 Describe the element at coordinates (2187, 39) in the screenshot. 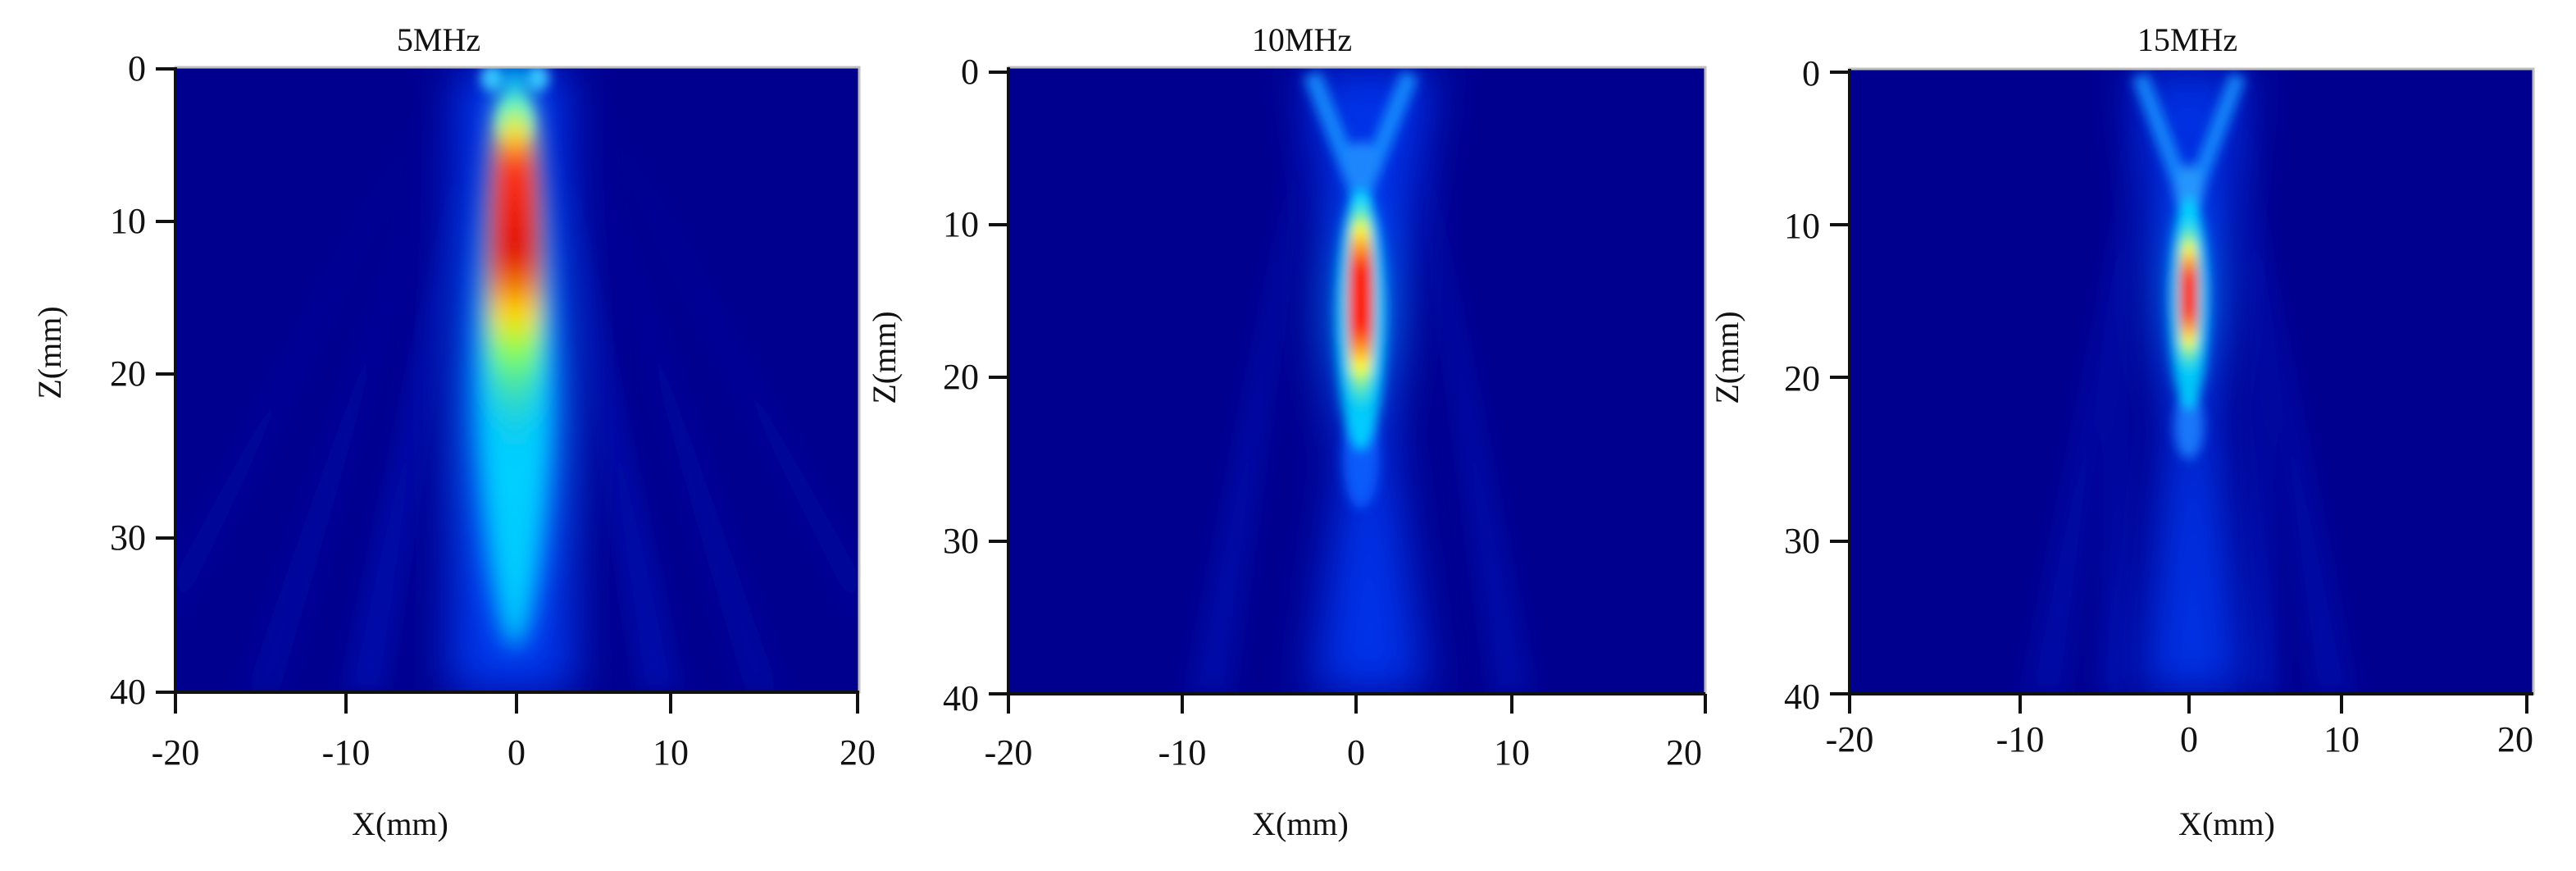

I see `chart-title: 15MHz` at that location.